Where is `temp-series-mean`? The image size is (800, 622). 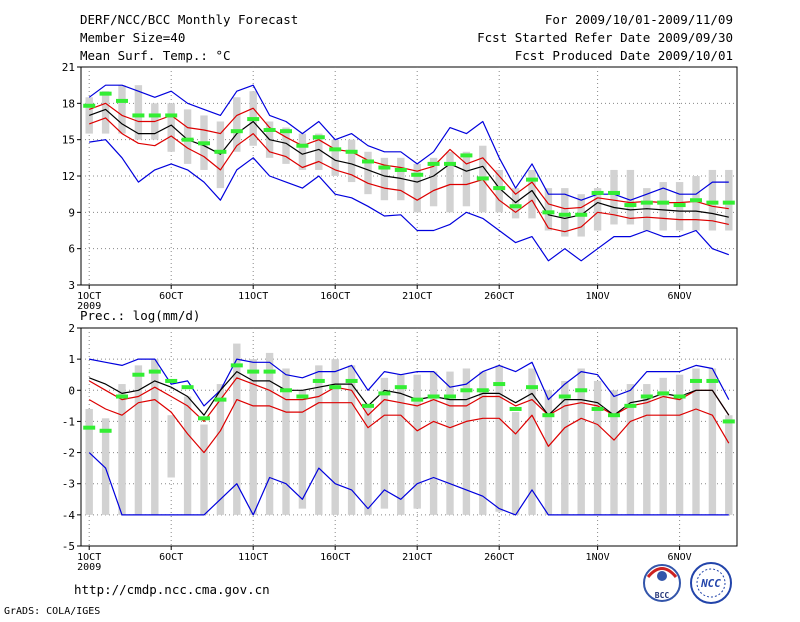 temp-series-mean is located at coordinates (408, 163).